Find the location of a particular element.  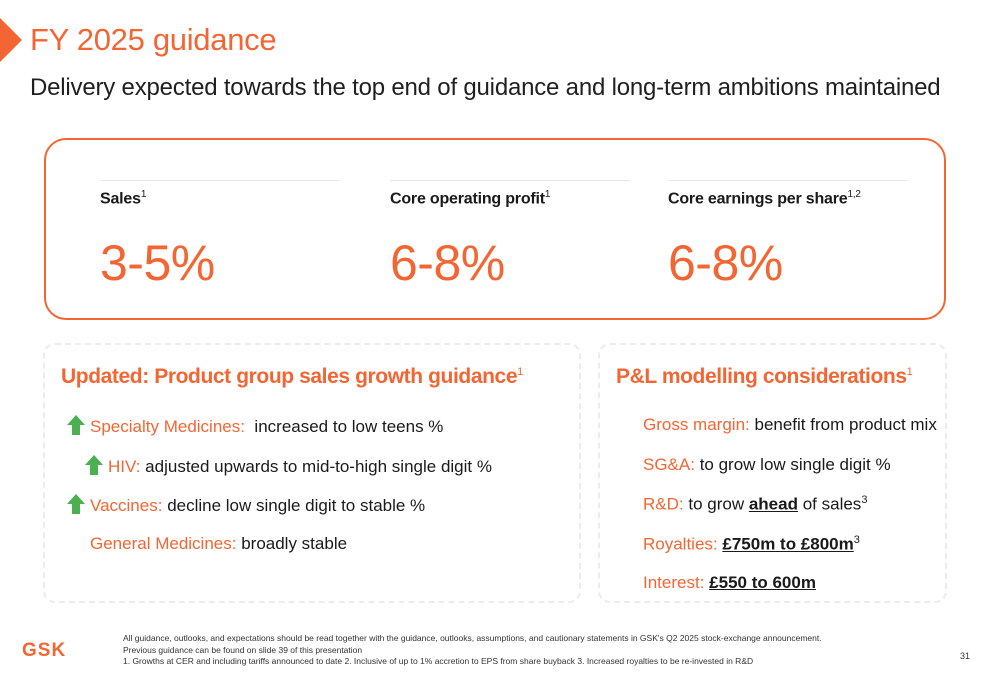

list-item: General Medicines: broadly stable is located at coordinates (219, 543).